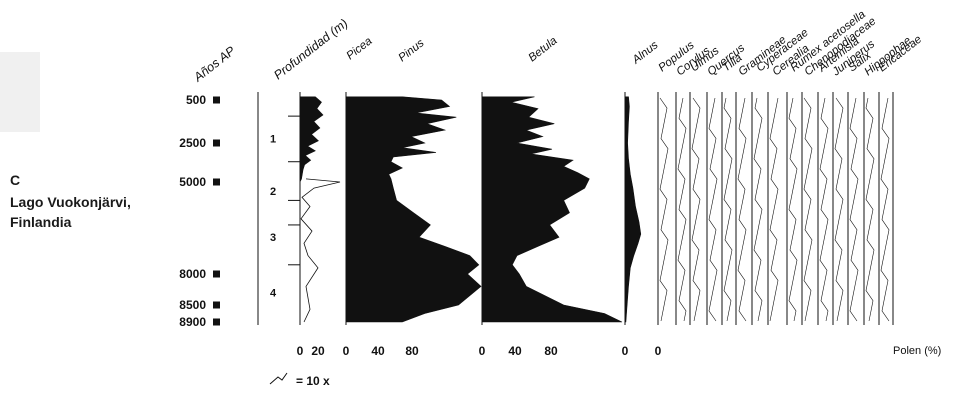 Image resolution: width=958 pixels, height=402 pixels. What do you see at coordinates (346, 351) in the screenshot?
I see `tick-pinus-0: 0` at bounding box center [346, 351].